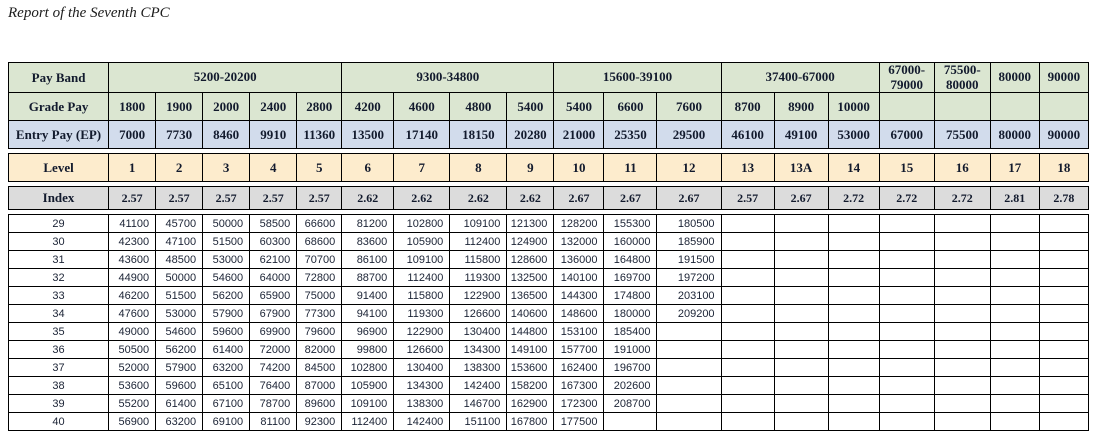  What do you see at coordinates (132, 134) in the screenshot?
I see `entry-pay-cell: 7000` at bounding box center [132, 134].